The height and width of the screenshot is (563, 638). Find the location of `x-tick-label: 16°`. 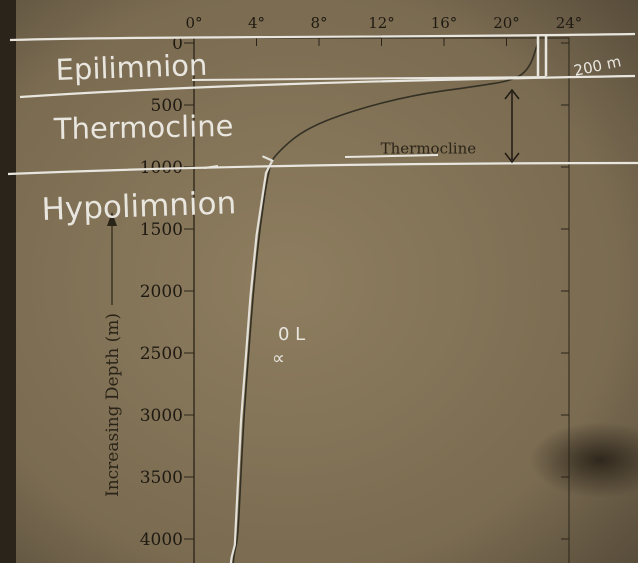

x-tick-label: 16° is located at coordinates (444, 23).